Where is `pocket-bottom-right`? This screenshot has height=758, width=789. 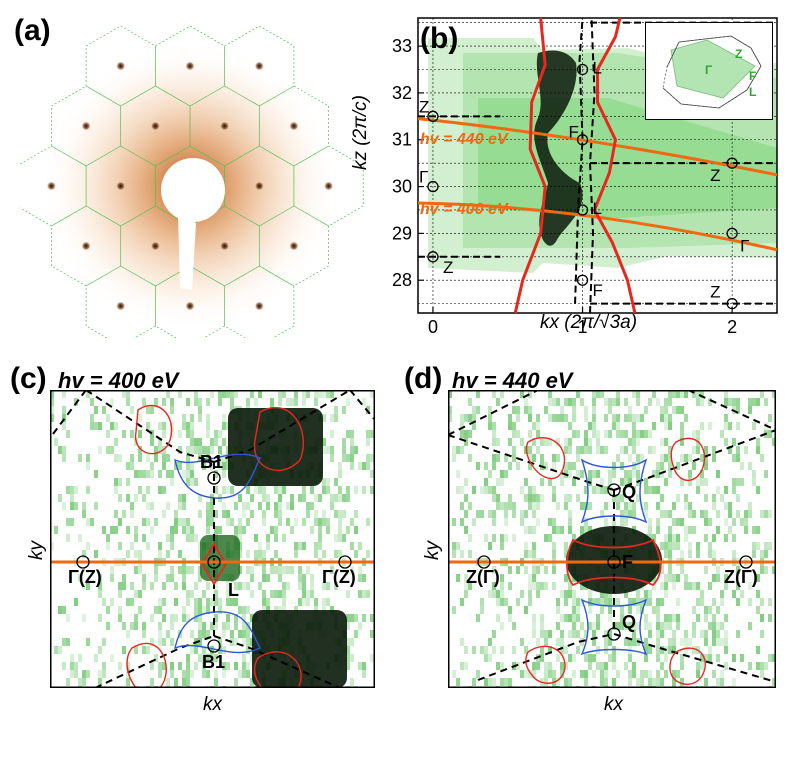
pocket-bottom-right is located at coordinates (299, 649).